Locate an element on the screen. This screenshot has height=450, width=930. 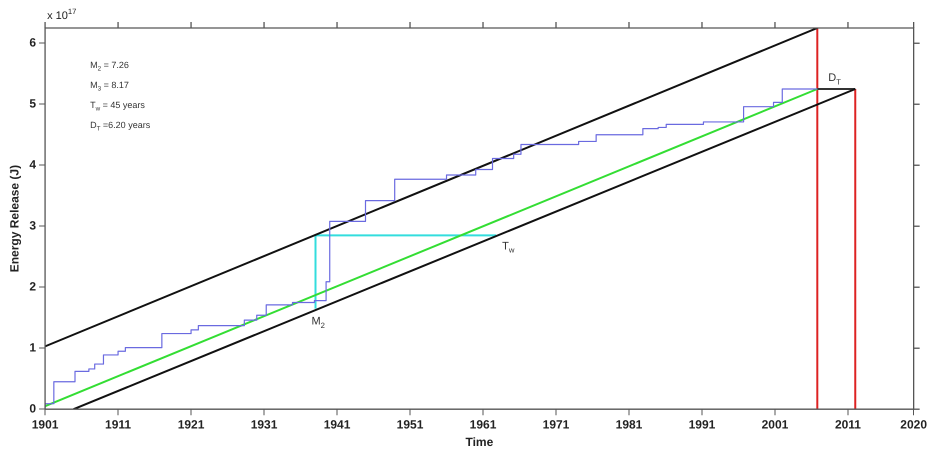
x-tick-label: 2001 is located at coordinates (775, 425).